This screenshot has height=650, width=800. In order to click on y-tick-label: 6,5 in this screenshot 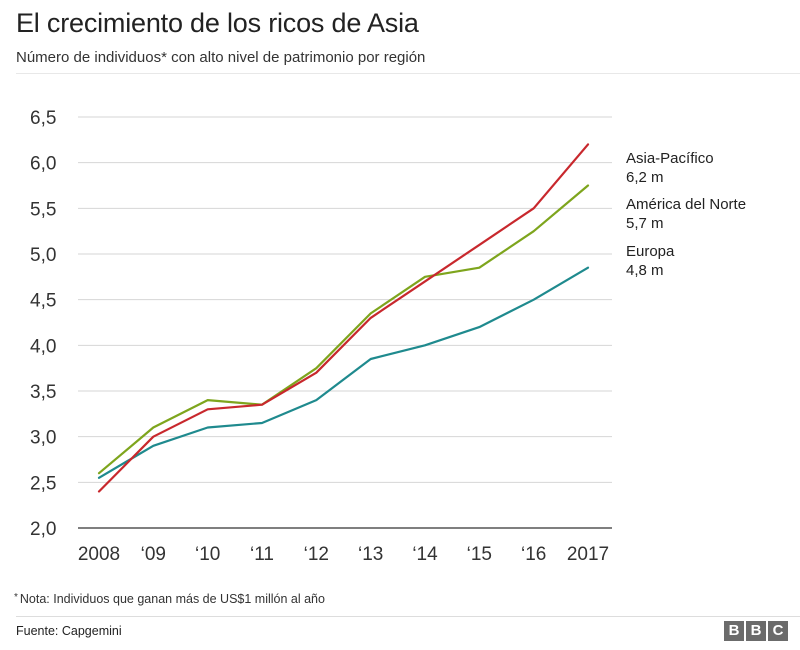, I will do `click(43, 118)`.